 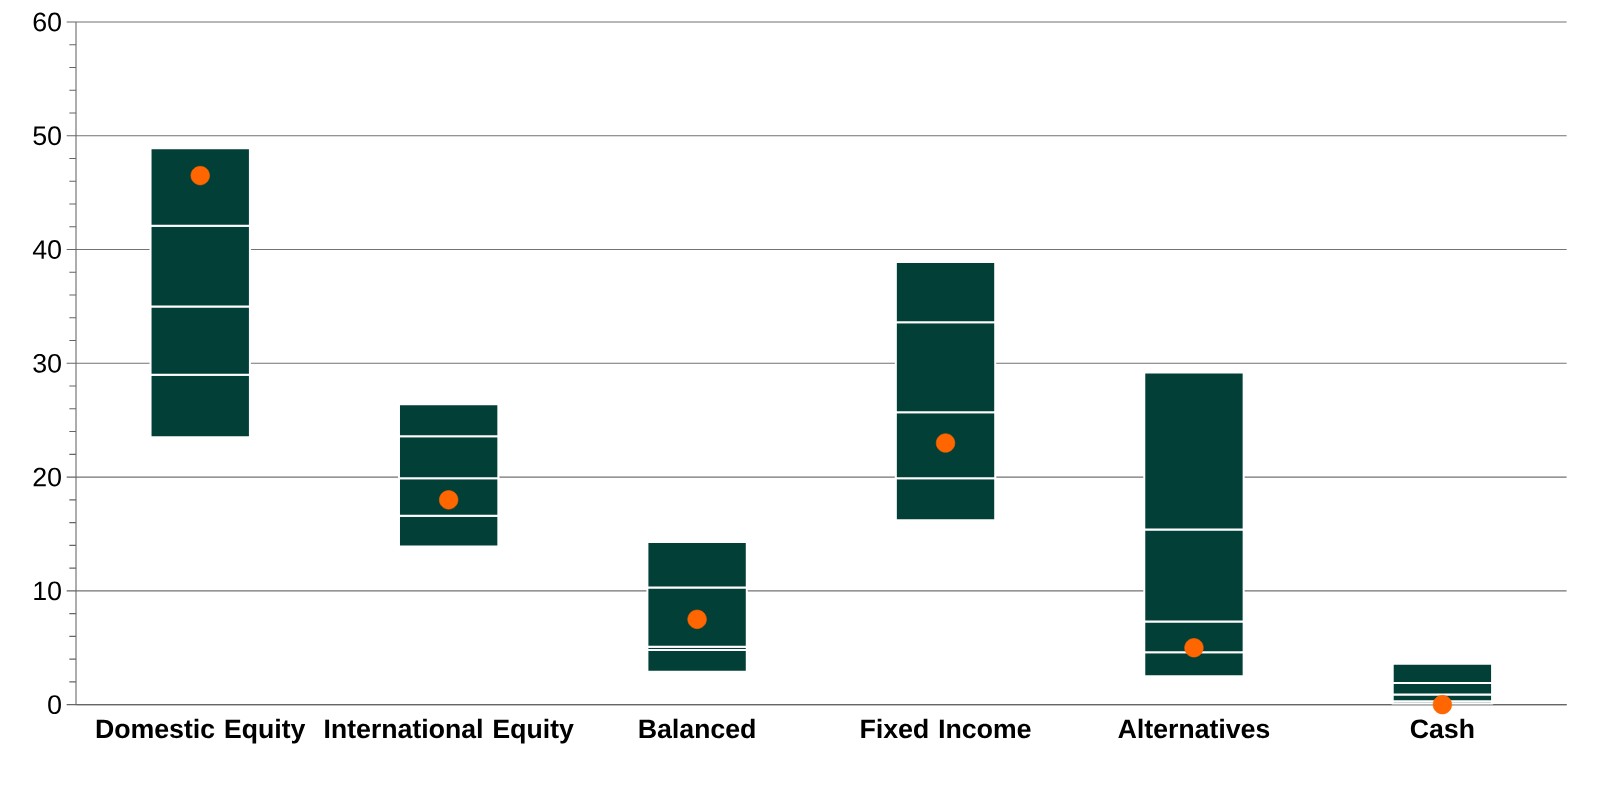 I want to click on x-tick-label: Balanced, so click(x=697, y=728).